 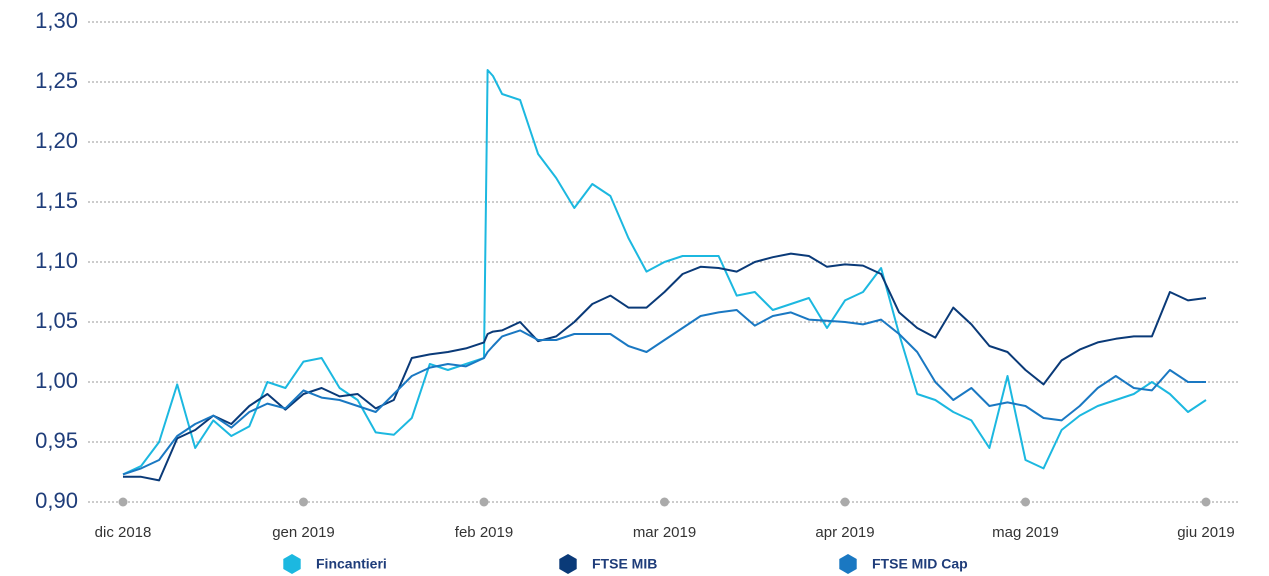 What do you see at coordinates (56, 380) in the screenshot?
I see `y-tick-label: 1,00` at bounding box center [56, 380].